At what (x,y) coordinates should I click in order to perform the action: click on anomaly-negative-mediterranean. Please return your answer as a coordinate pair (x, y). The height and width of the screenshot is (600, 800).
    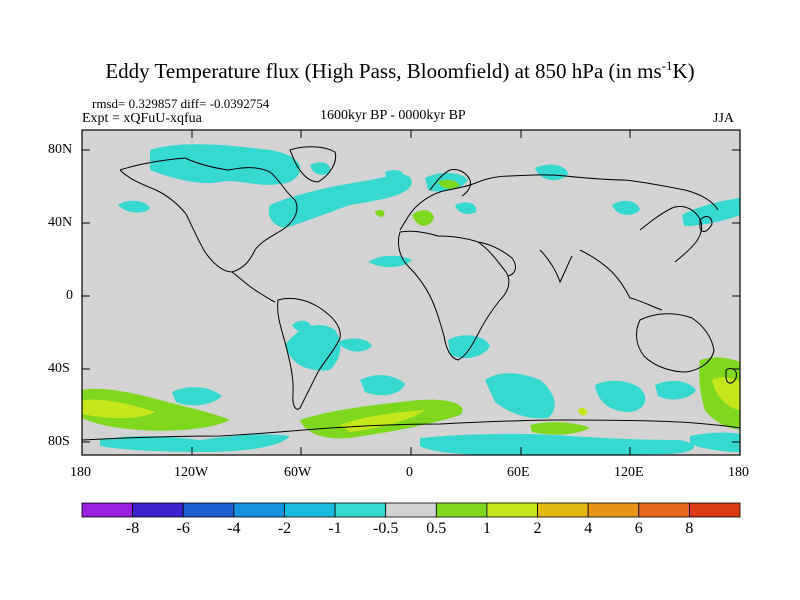
    Looking at the image, I should click on (466, 208).